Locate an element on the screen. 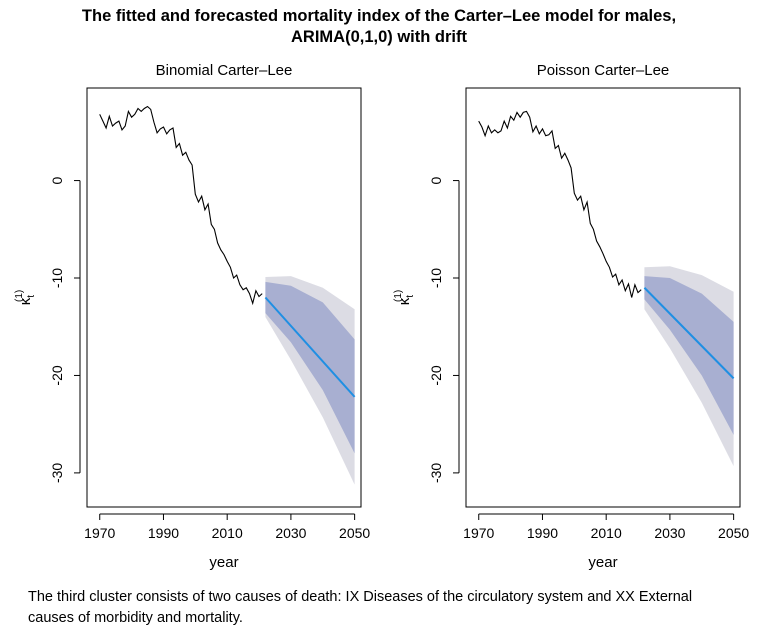  figure-title-line2: ARIMA(0,1,0) with drift is located at coordinates (379, 37).